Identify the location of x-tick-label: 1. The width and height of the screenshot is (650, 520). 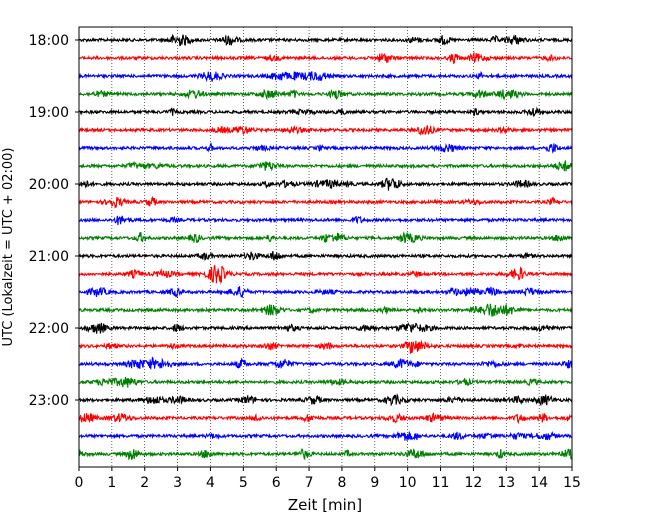
(111, 483).